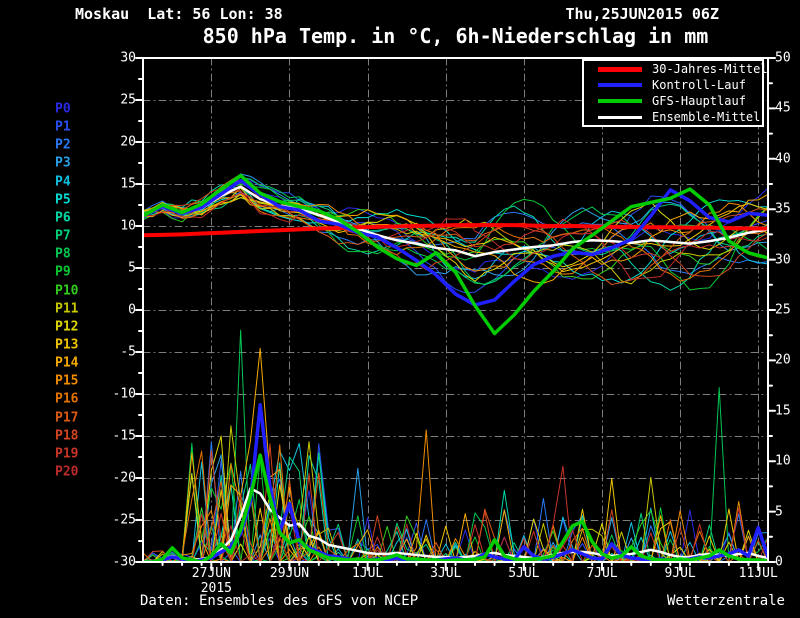 The height and width of the screenshot is (618, 800). Describe the element at coordinates (642, 14) in the screenshot. I see `run-datetime: Thu,25JUN2015 06Z` at that location.